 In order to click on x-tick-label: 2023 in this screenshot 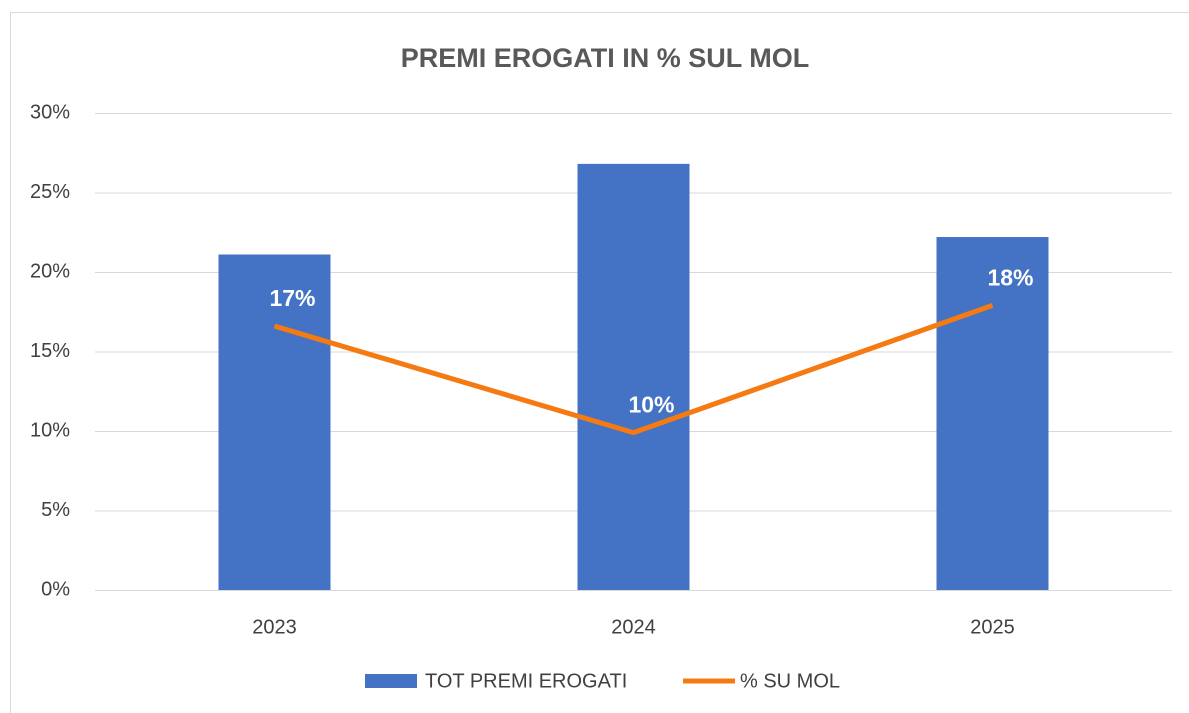, I will do `click(274, 627)`.